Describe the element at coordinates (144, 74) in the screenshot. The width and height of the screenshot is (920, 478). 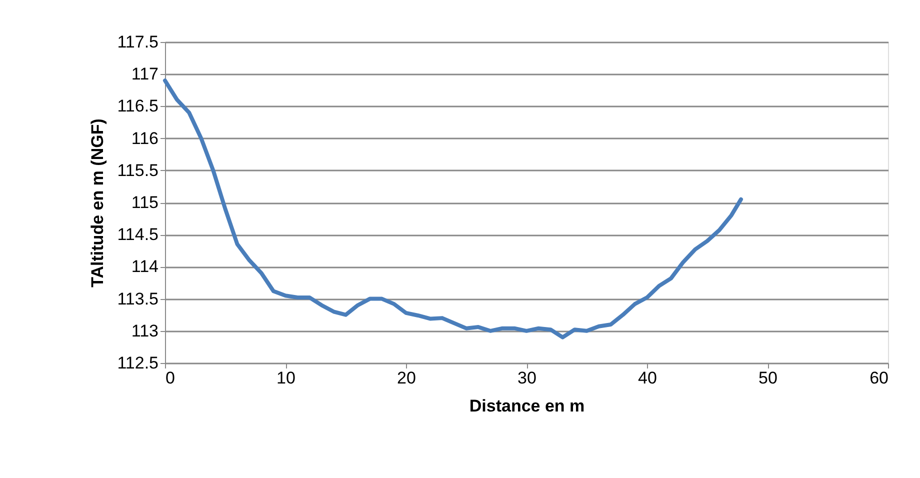
I see `y-tick-label: 117` at that location.